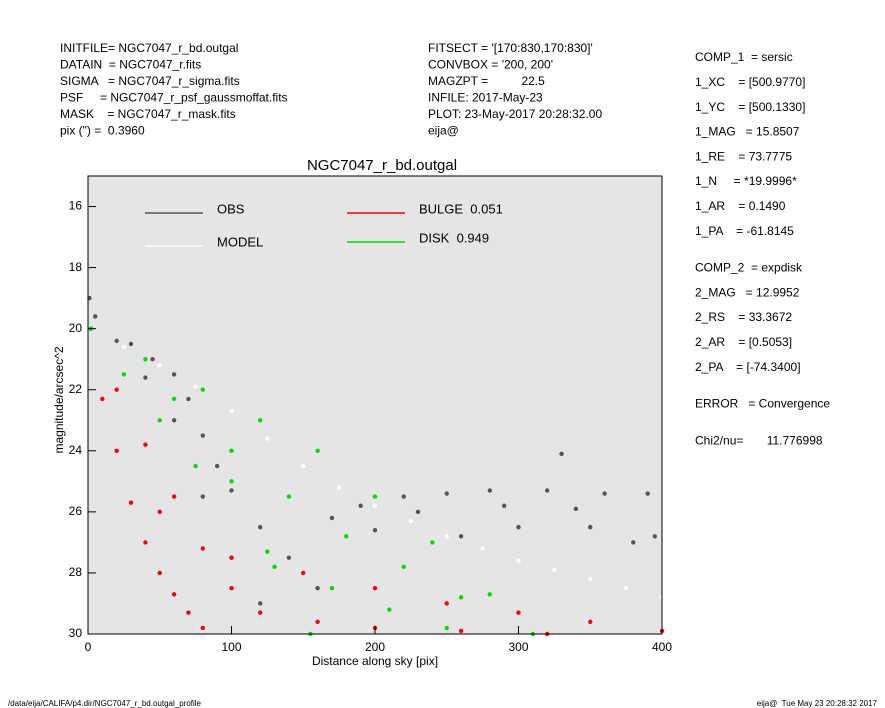 The image size is (885, 708). Describe the element at coordinates (490, 65) in the screenshot. I see `header-line: CONVBOX = '200, 200'` at that location.